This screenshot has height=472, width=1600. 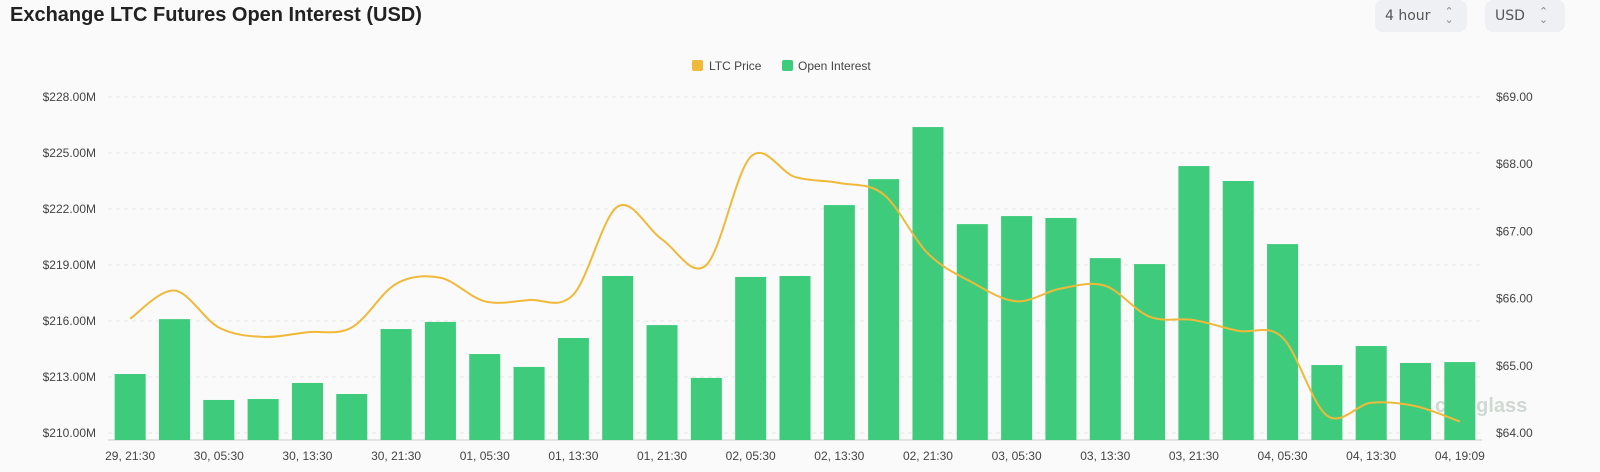 What do you see at coordinates (735, 66) in the screenshot?
I see `legend-ltc-price: LTC Price` at bounding box center [735, 66].